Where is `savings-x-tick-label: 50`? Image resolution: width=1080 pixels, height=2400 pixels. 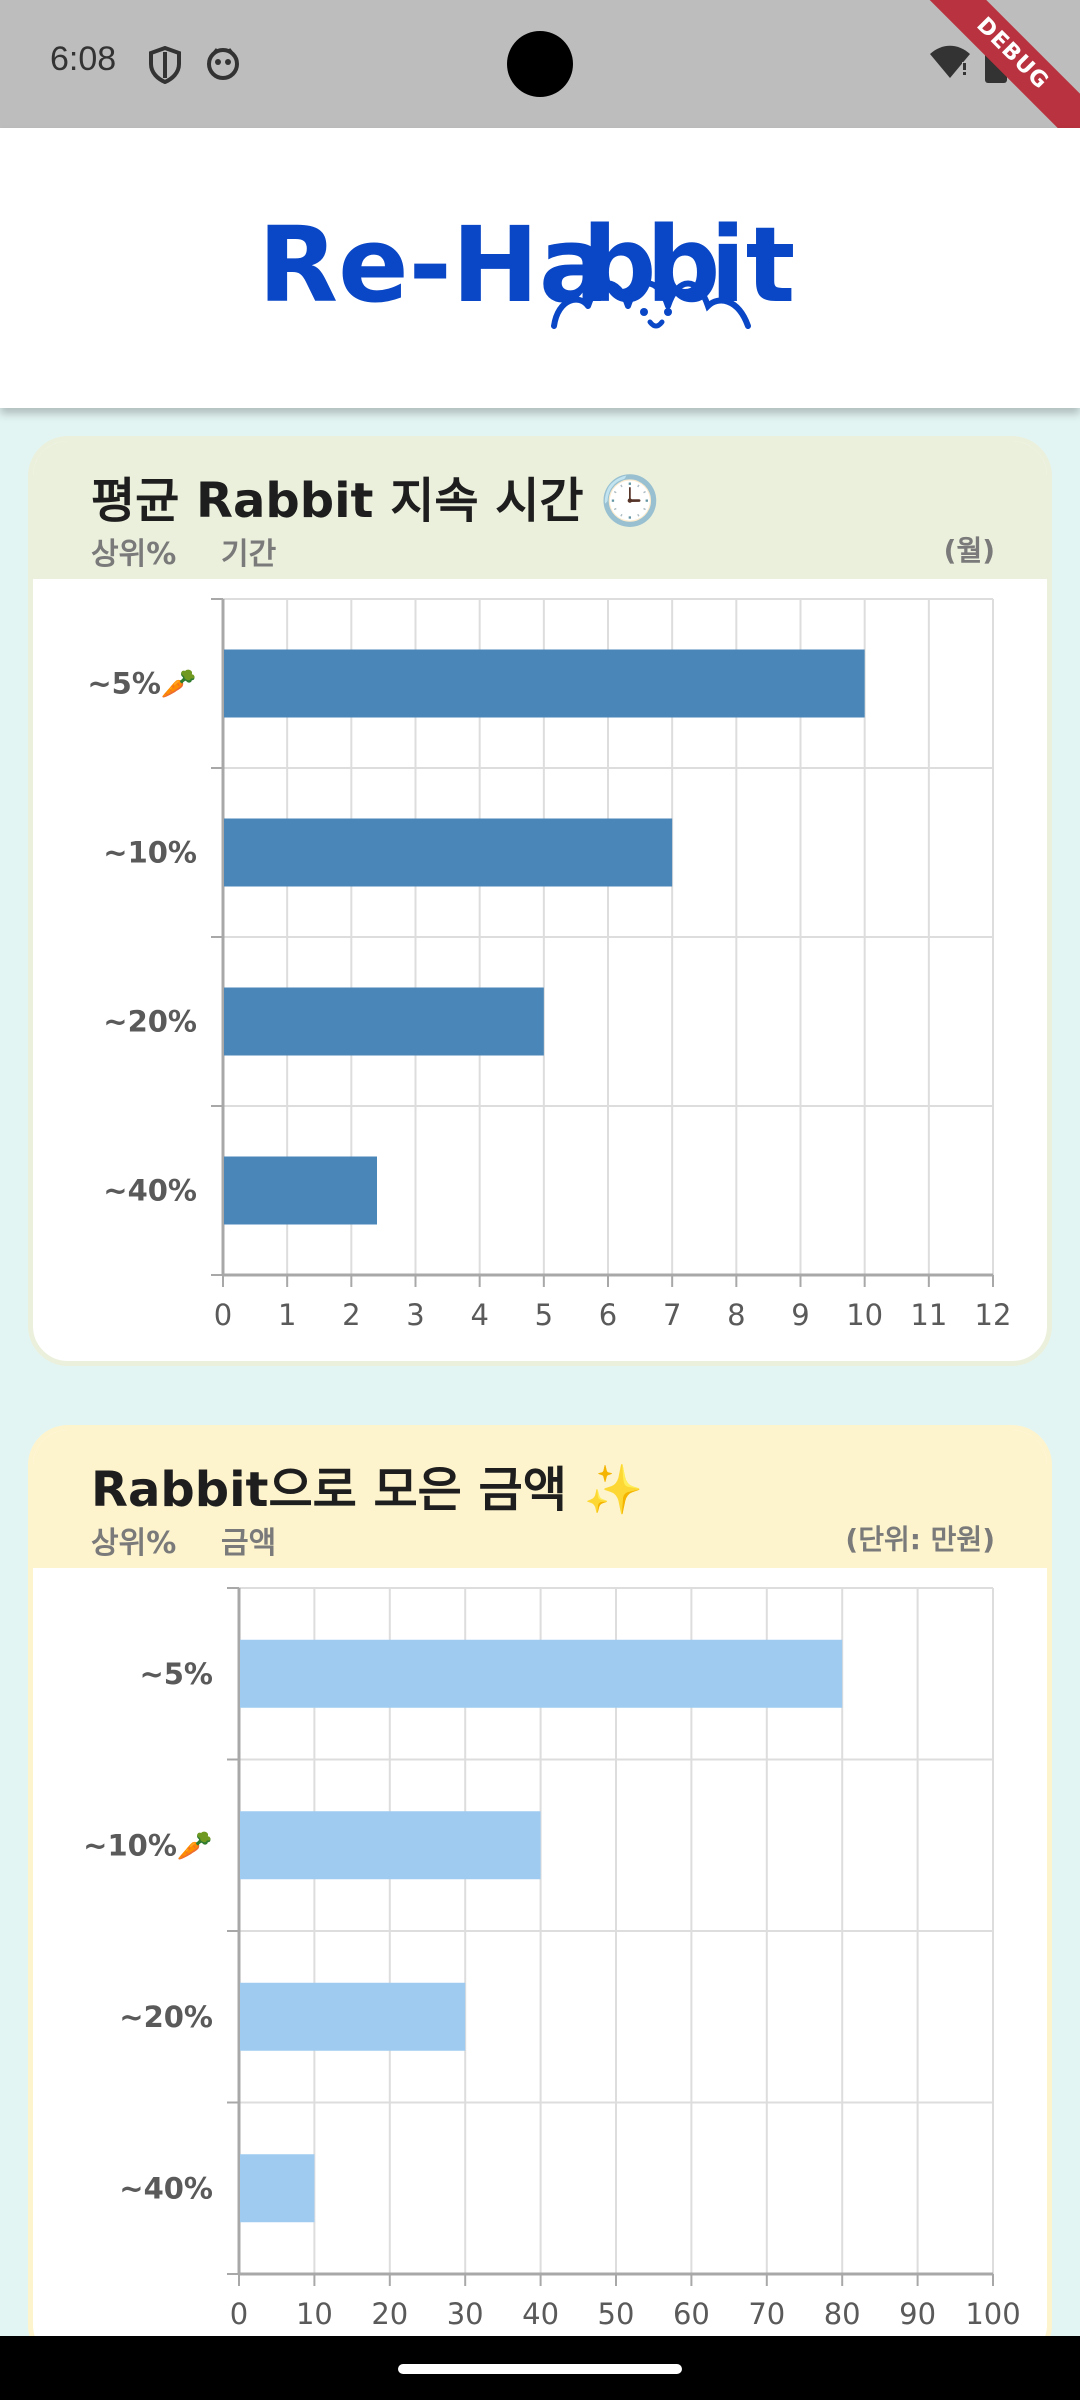
savings-x-tick-label: 50 is located at coordinates (616, 2314).